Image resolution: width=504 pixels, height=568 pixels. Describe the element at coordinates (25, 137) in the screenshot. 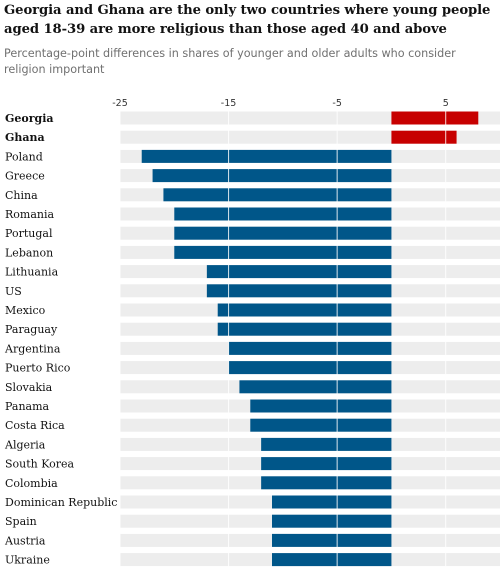

I see `label-ghana: Ghana` at that location.